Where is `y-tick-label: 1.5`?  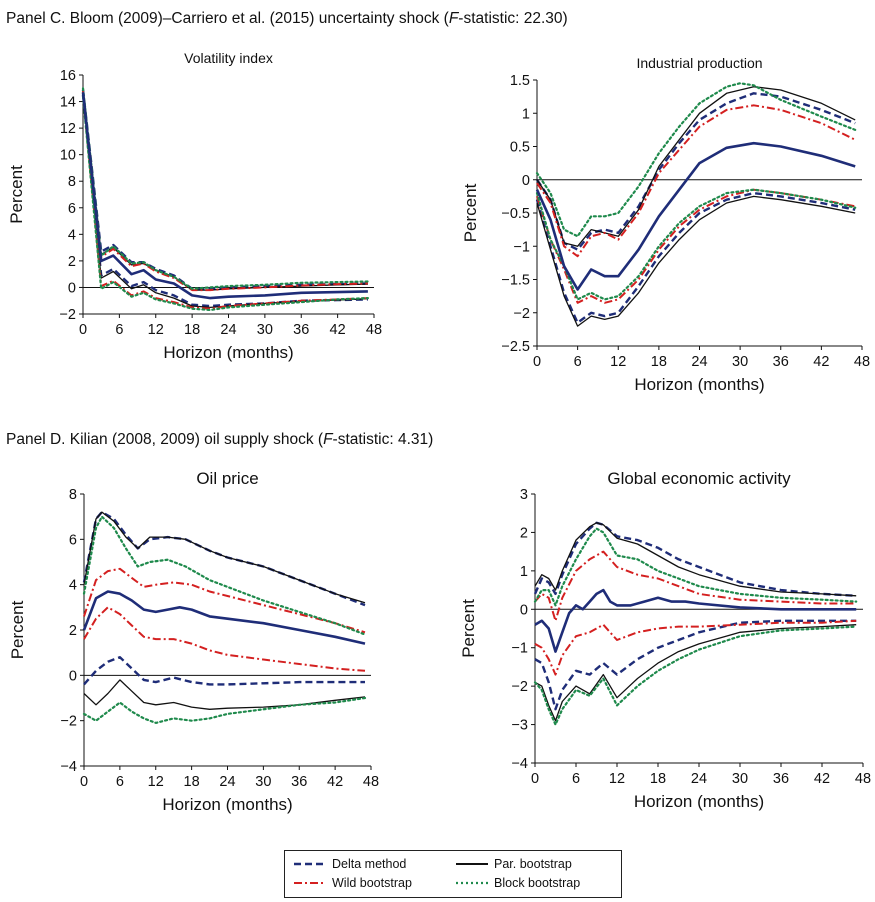 y-tick-label: 1.5 is located at coordinates (520, 81).